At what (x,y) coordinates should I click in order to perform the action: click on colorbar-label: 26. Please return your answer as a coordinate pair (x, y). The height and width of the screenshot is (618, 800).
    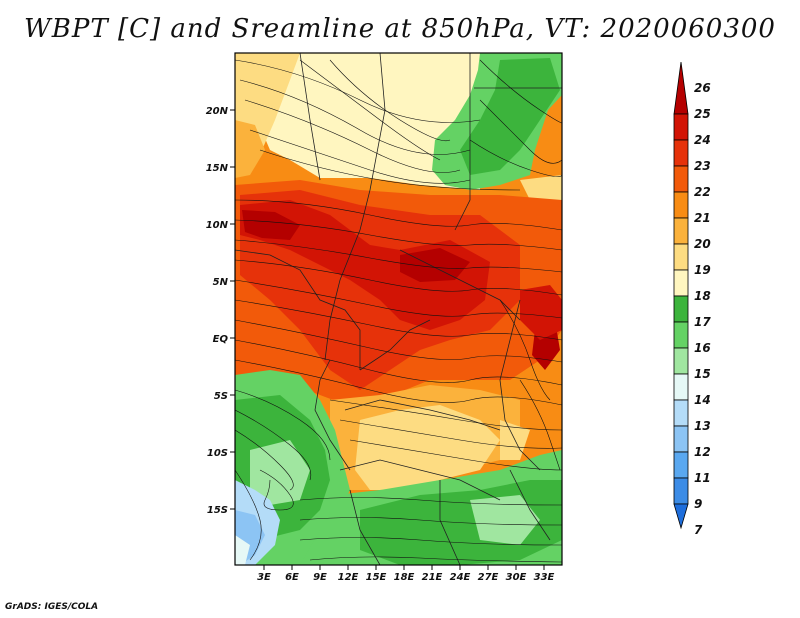
    Looking at the image, I should click on (702, 88).